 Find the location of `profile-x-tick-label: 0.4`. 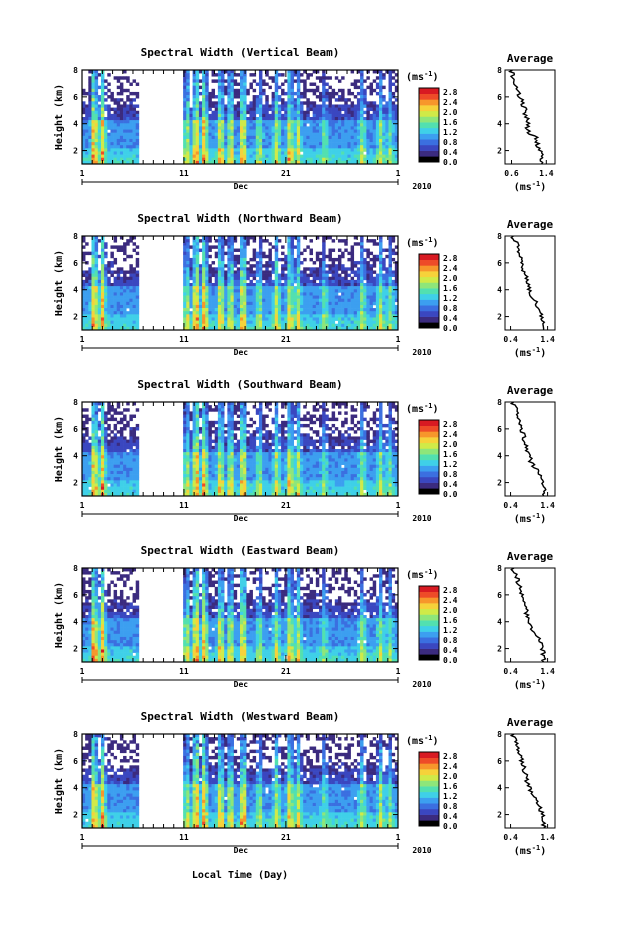

profile-x-tick-label: 0.4 is located at coordinates (510, 339).